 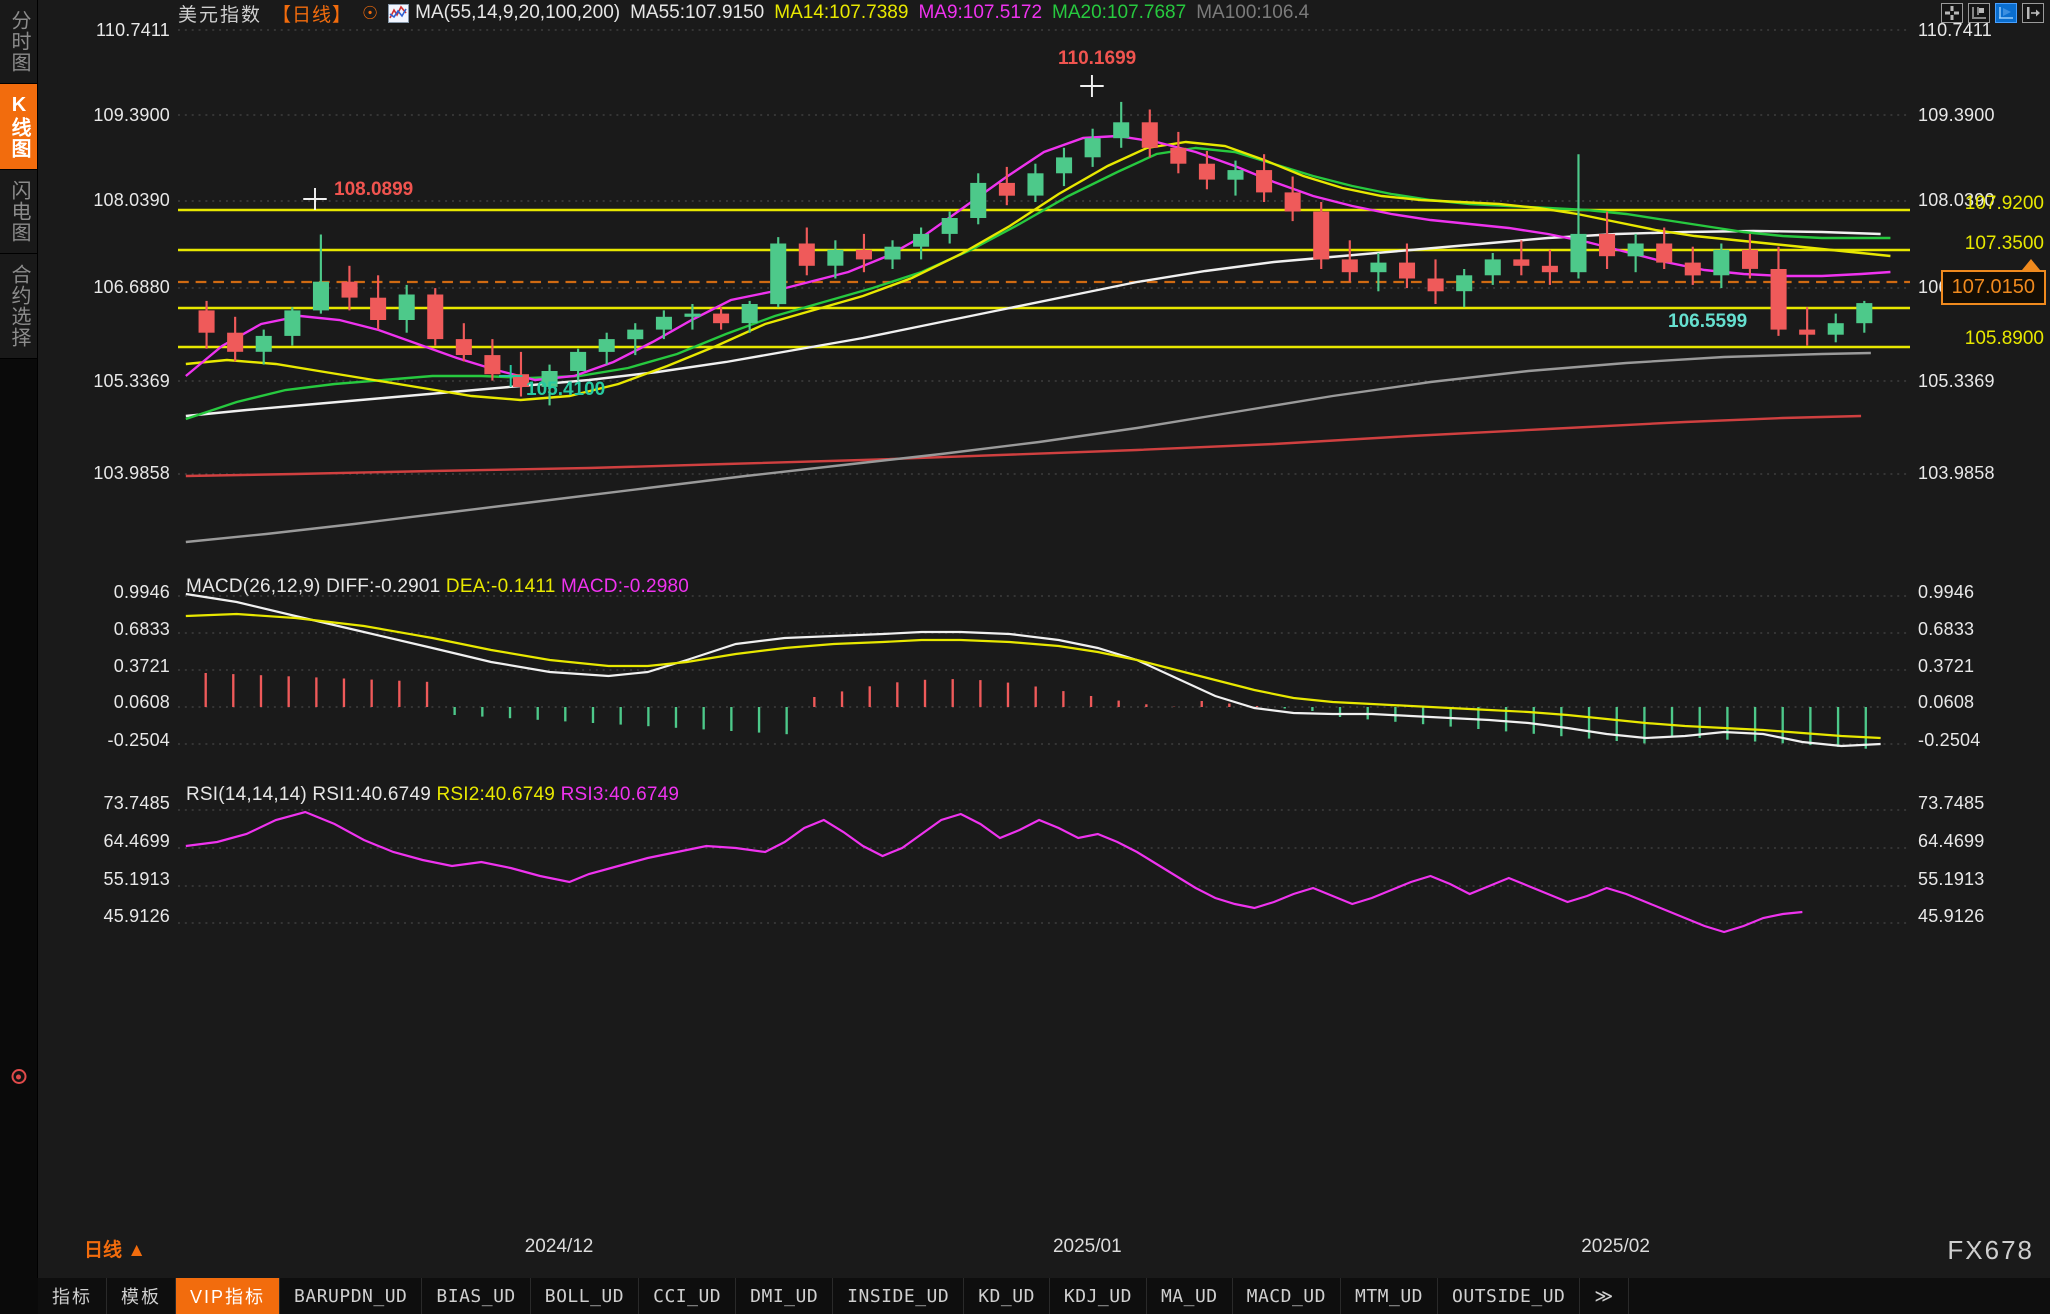 I want to click on ma14-value: MA14:107.7389, so click(x=841, y=12).